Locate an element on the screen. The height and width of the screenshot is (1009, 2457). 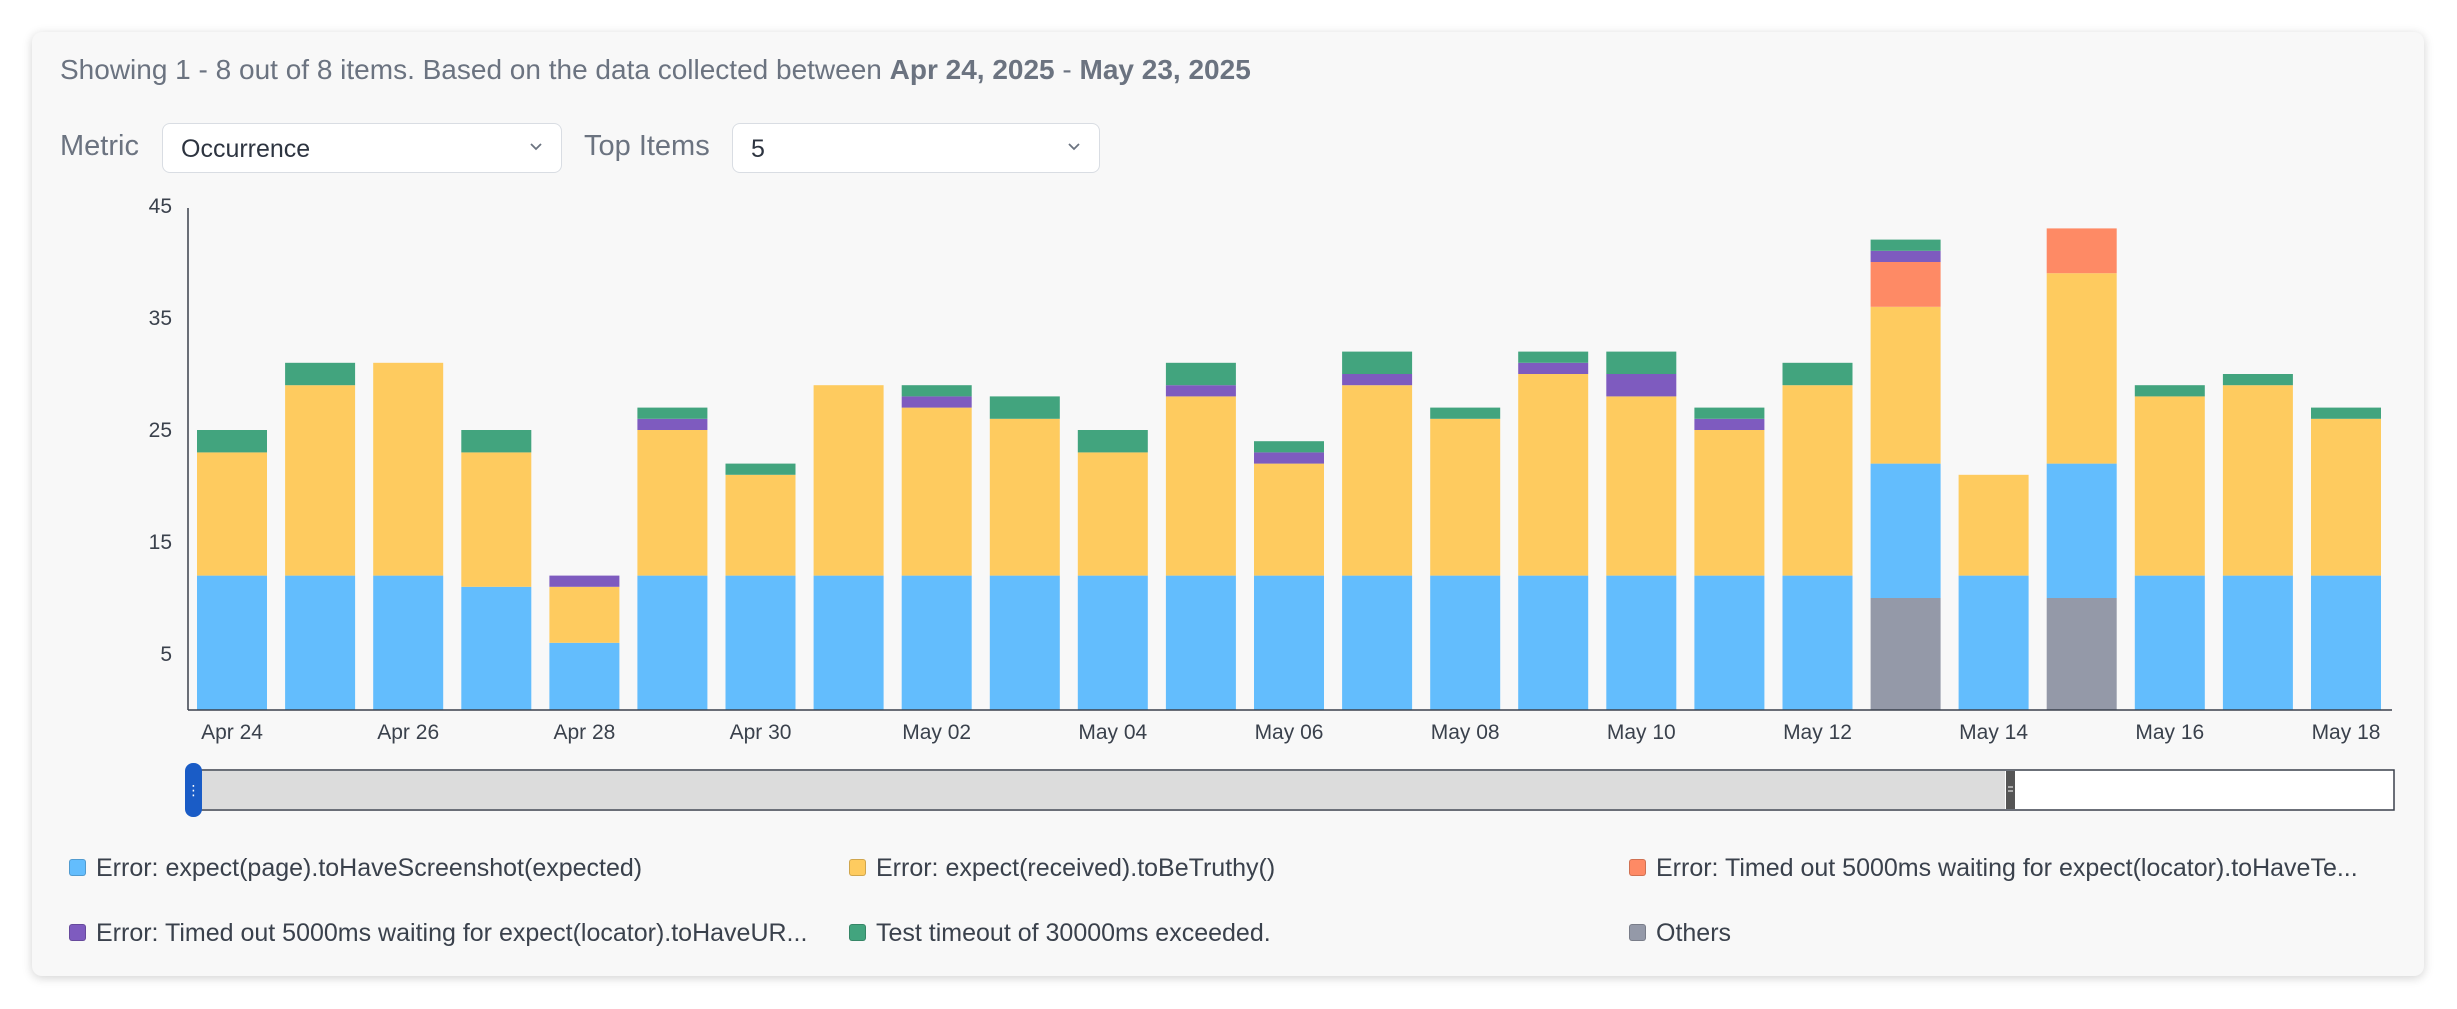
y-tick-label: 45 is located at coordinates (160, 206).